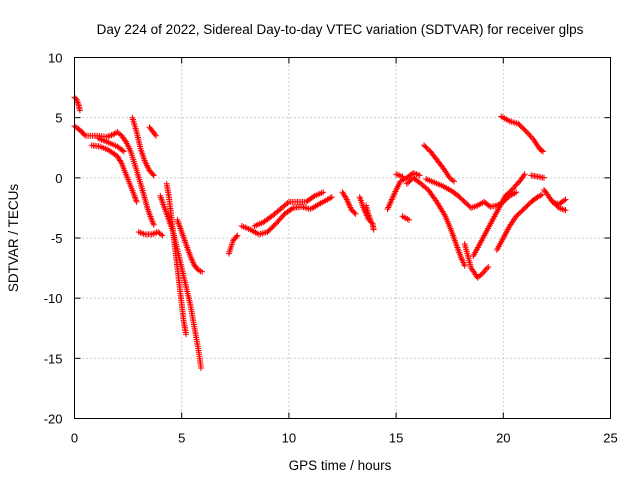 This screenshot has height=480, width=640. Describe the element at coordinates (289, 438) in the screenshot. I see `x-tick-label: 10` at that location.